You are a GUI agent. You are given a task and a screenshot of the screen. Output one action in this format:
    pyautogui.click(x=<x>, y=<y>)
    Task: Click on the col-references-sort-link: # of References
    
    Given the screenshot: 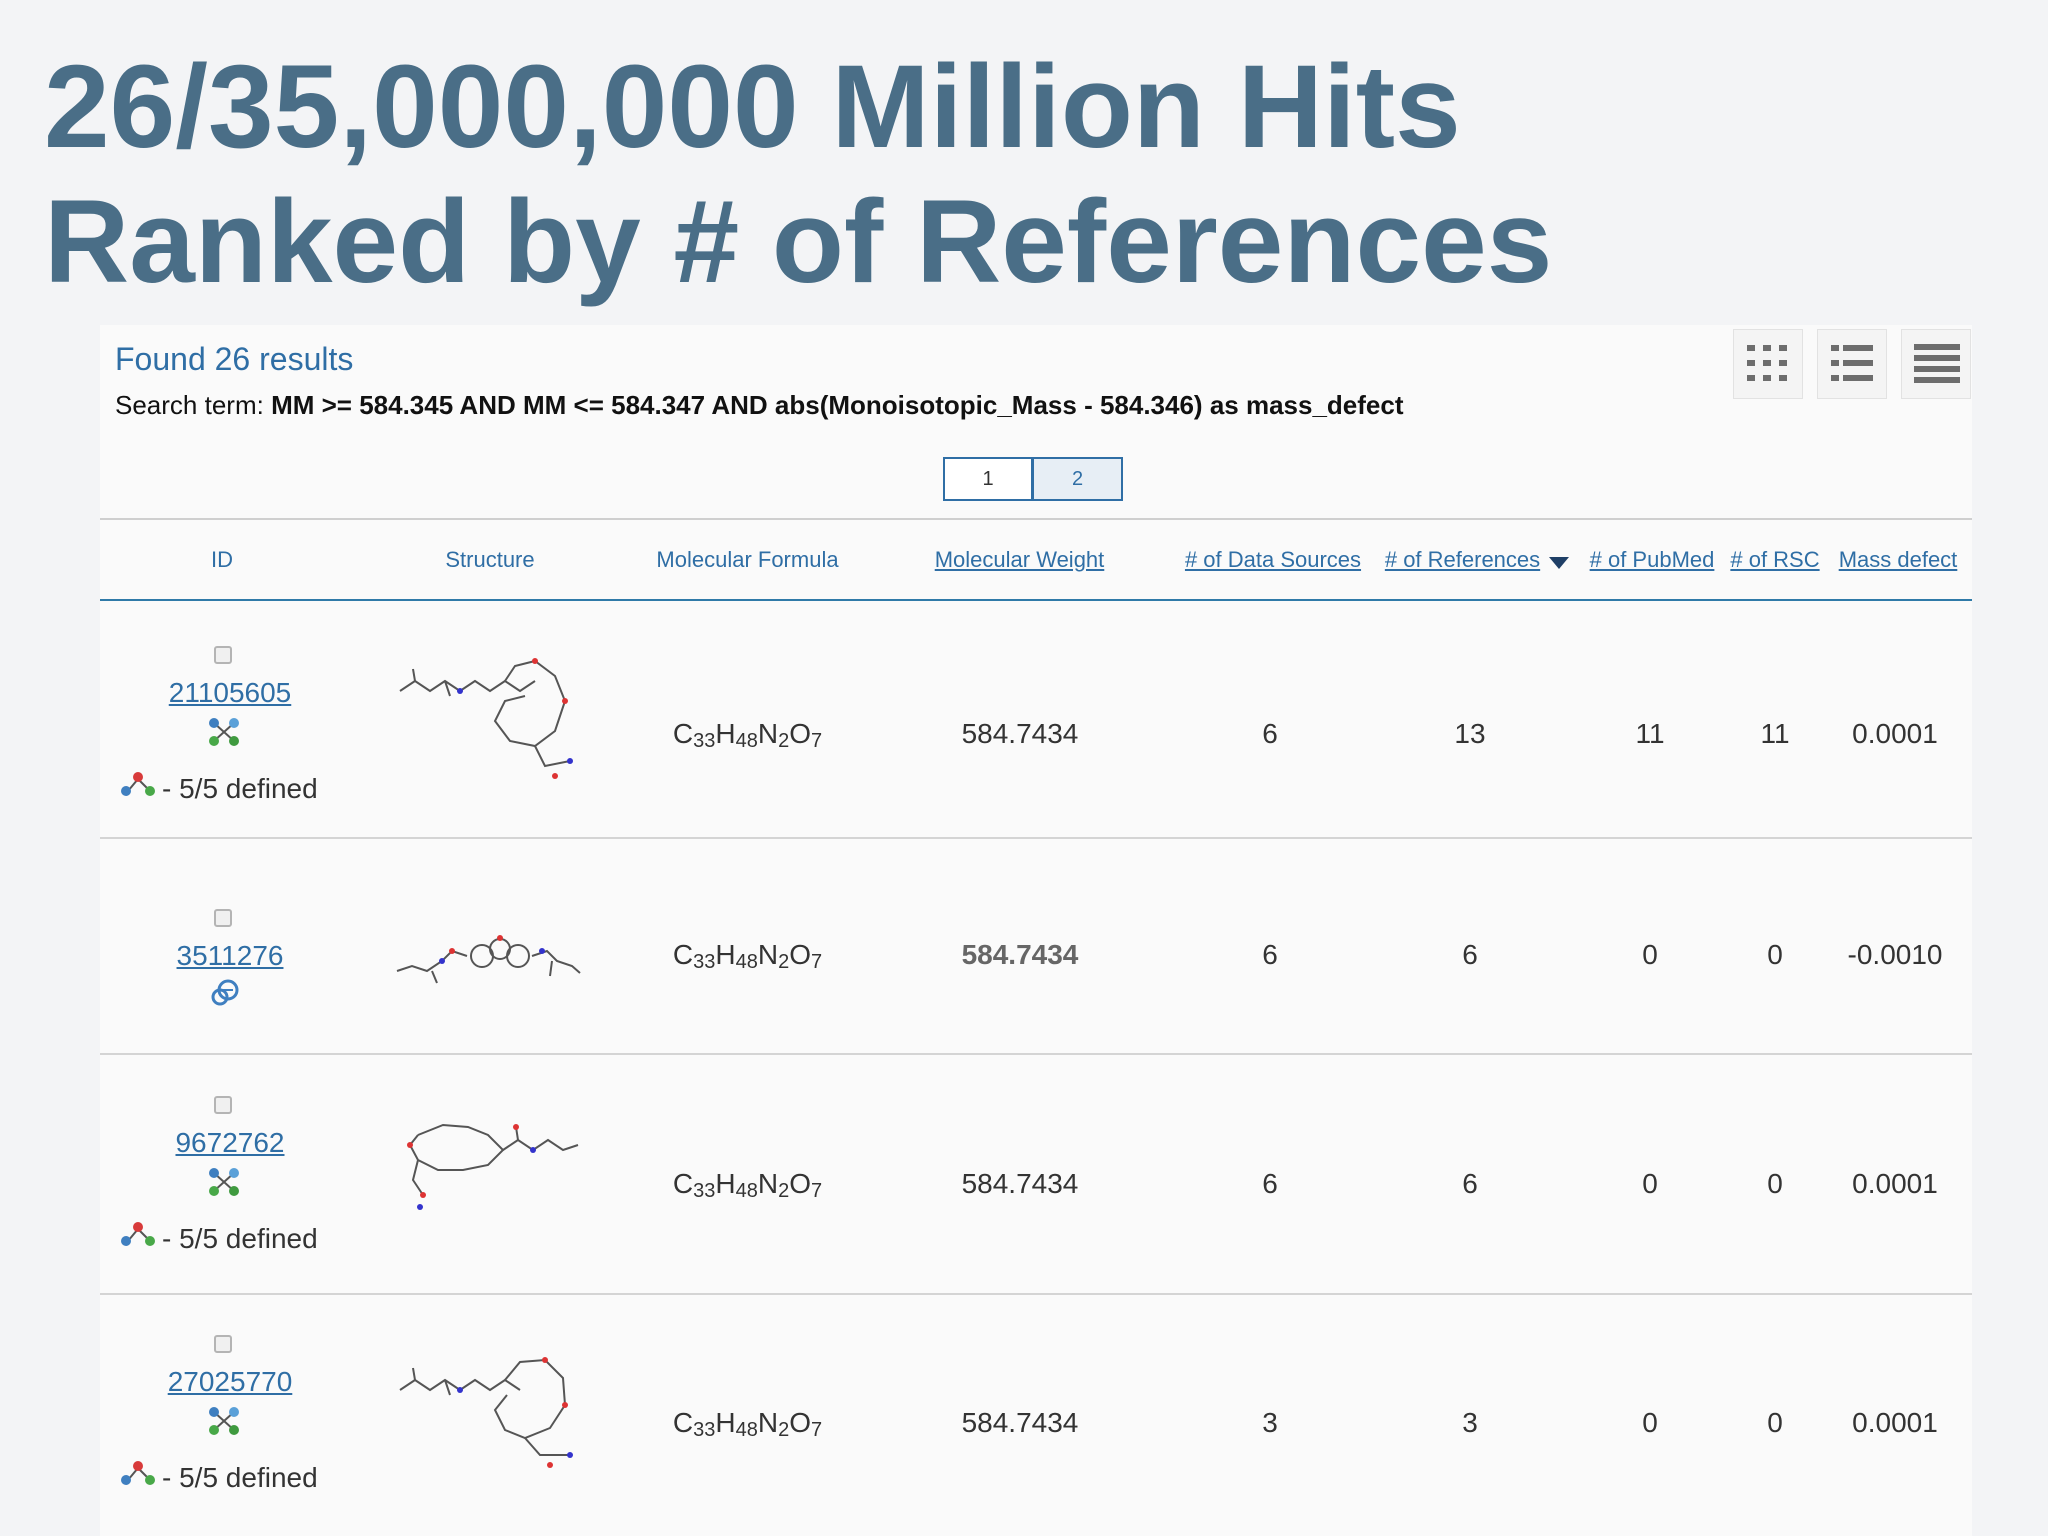 What is the action you would take?
    pyautogui.click(x=1462, y=559)
    